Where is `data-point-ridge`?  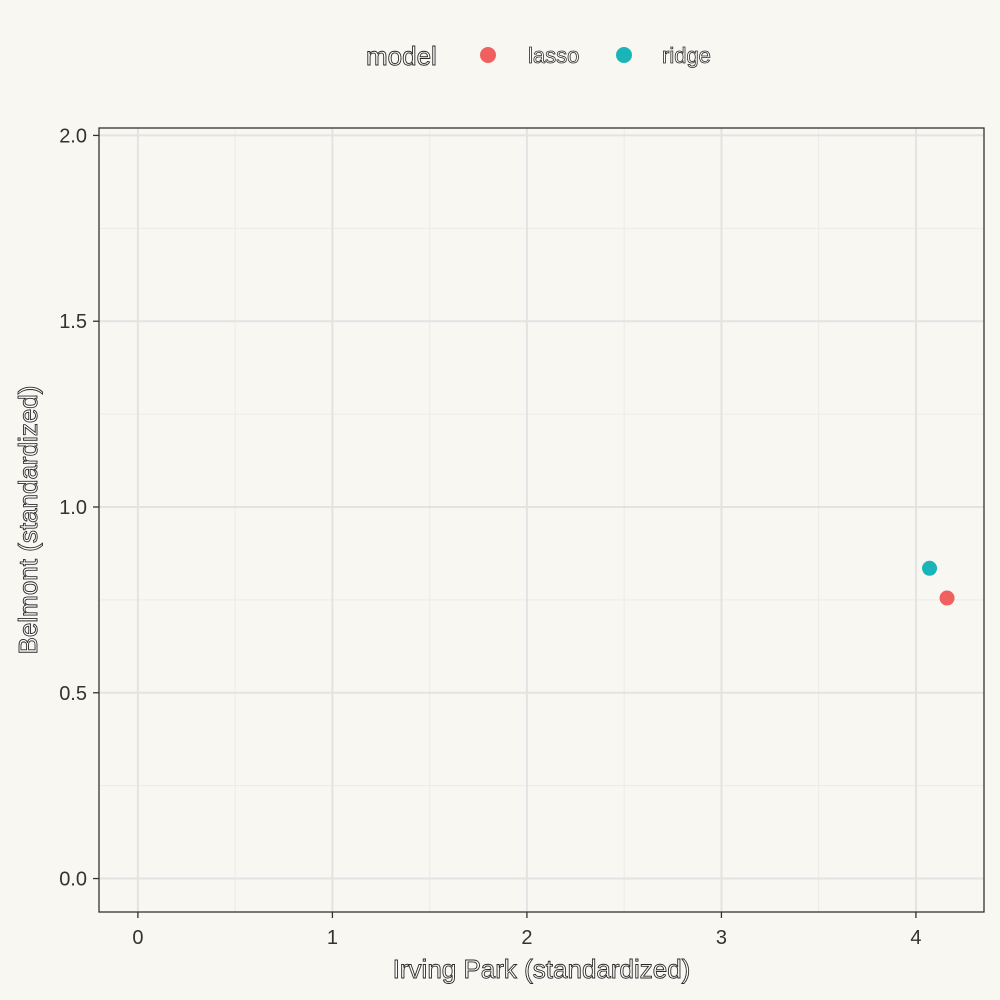 data-point-ridge is located at coordinates (930, 568).